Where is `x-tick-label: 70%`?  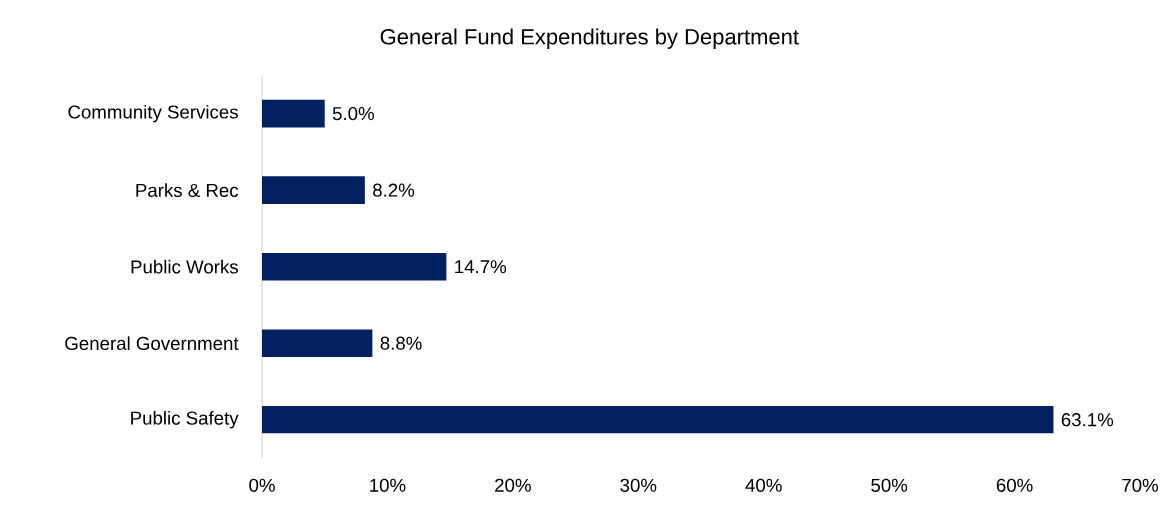
x-tick-label: 70% is located at coordinates (1140, 485).